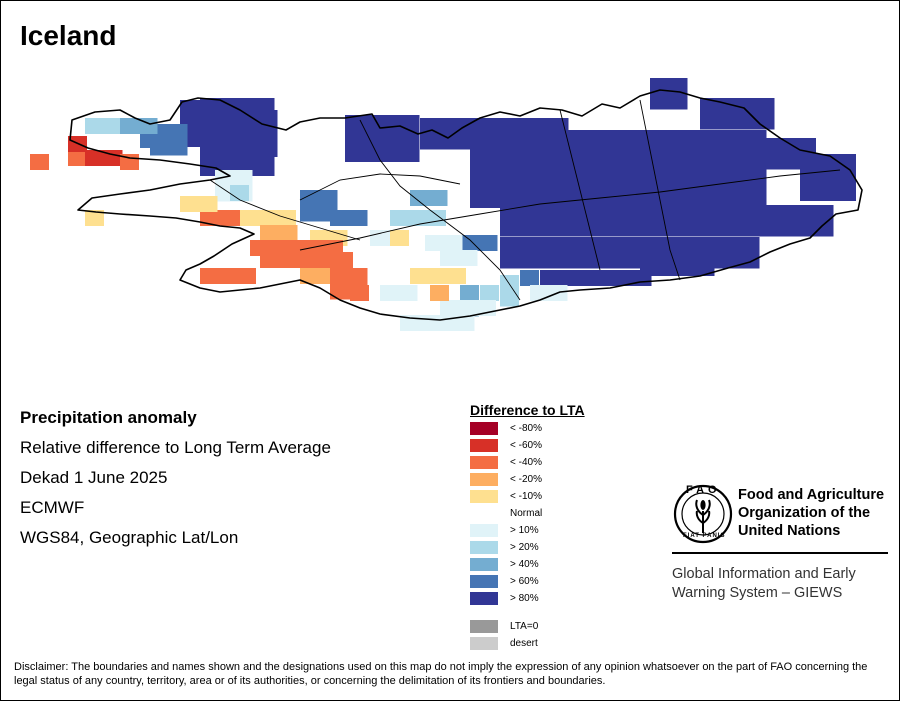  Describe the element at coordinates (175, 447) in the screenshot. I see `info-line-1: Relative difference to Long Term Average` at that location.